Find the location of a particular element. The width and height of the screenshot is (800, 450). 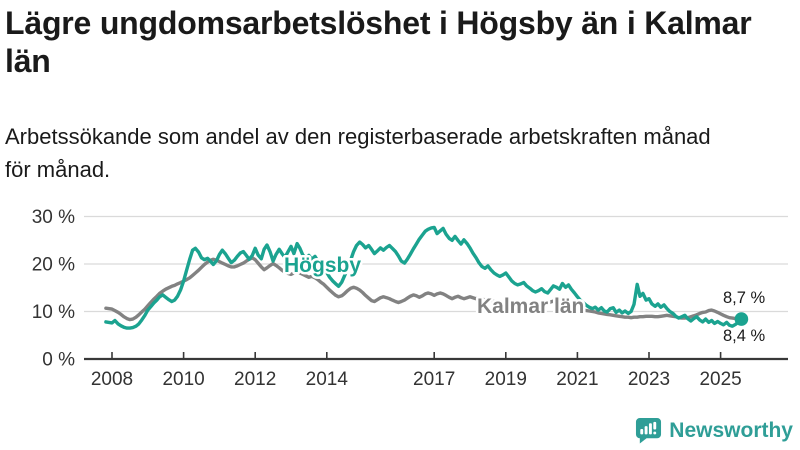

brand-name: Newsworthy is located at coordinates (731, 430).